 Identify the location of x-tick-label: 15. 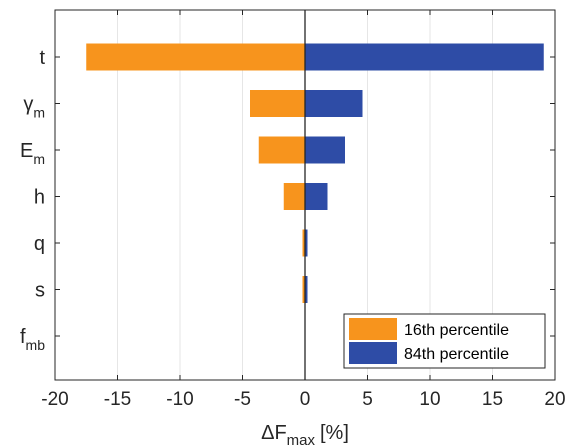
(492, 399).